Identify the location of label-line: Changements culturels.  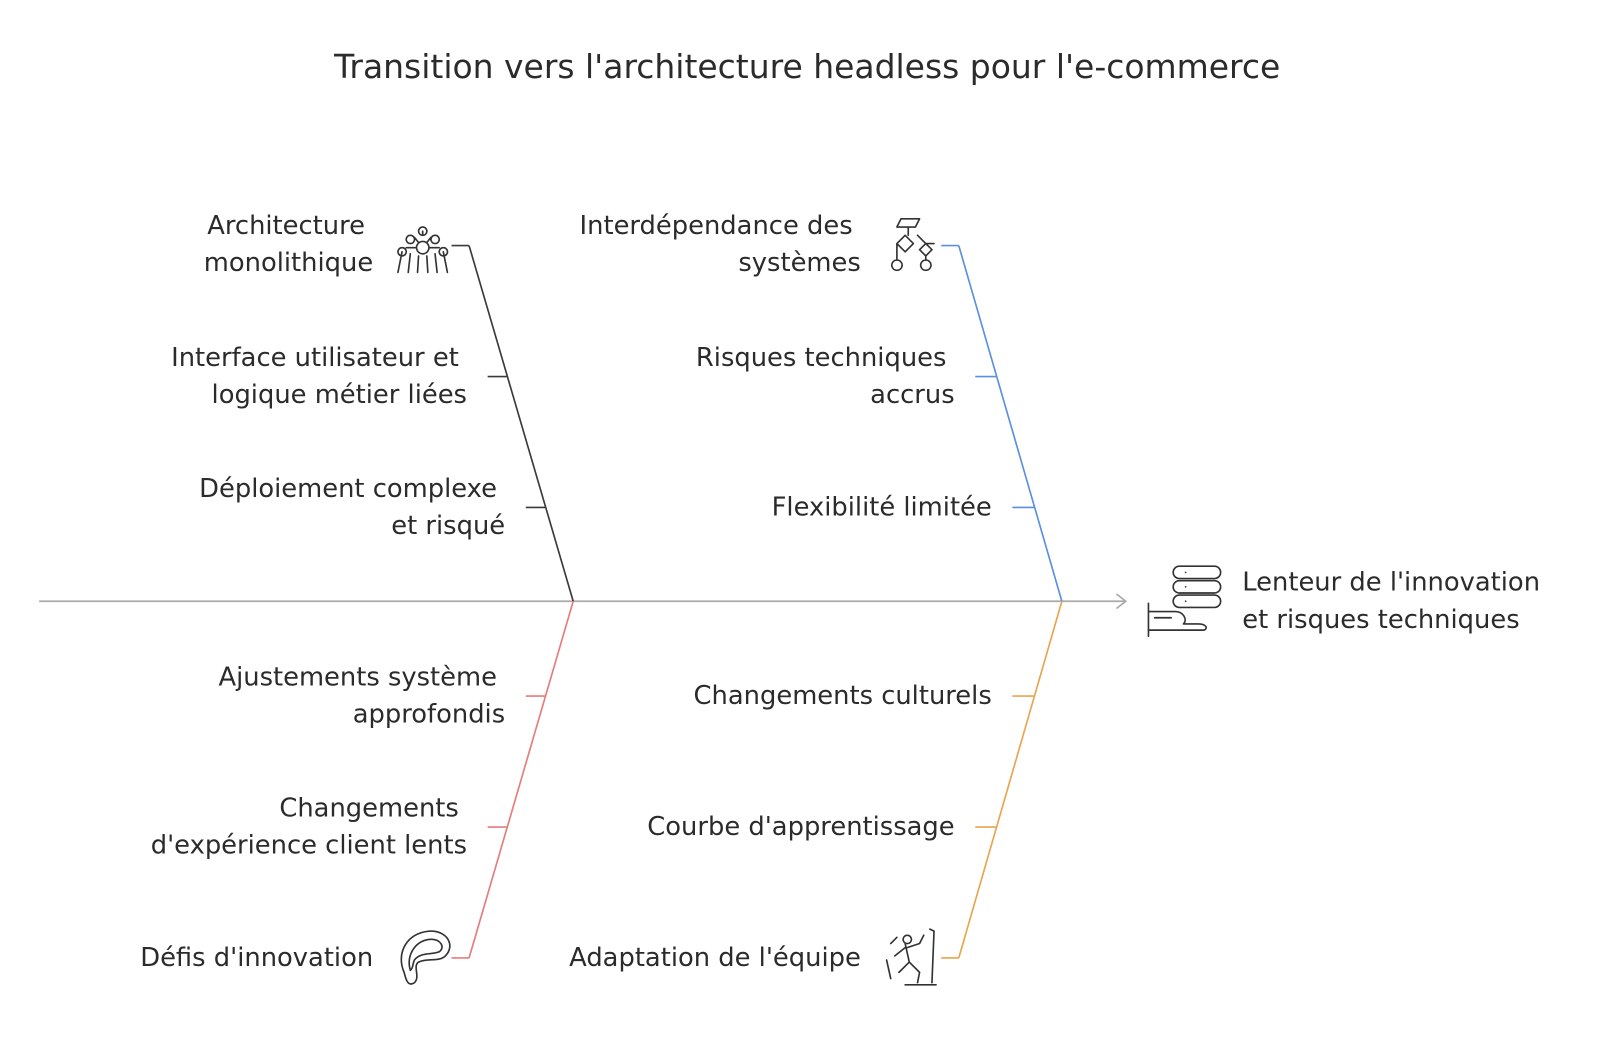
(843, 696).